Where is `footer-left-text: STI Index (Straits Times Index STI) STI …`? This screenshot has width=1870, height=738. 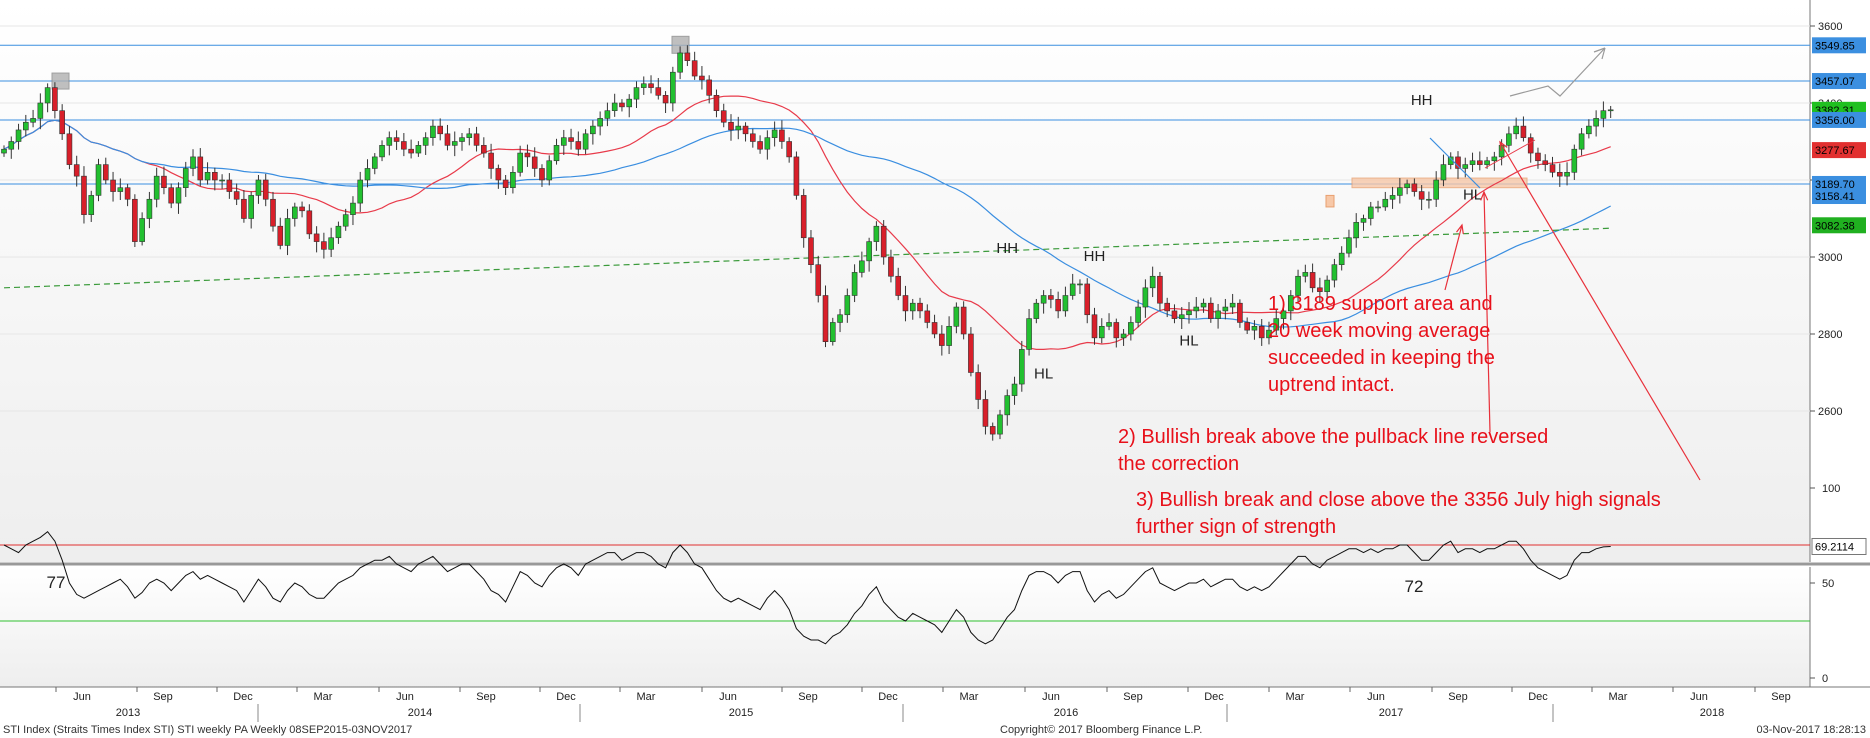 footer-left-text: STI Index (Straits Times Index STI) STI … is located at coordinates (207, 730).